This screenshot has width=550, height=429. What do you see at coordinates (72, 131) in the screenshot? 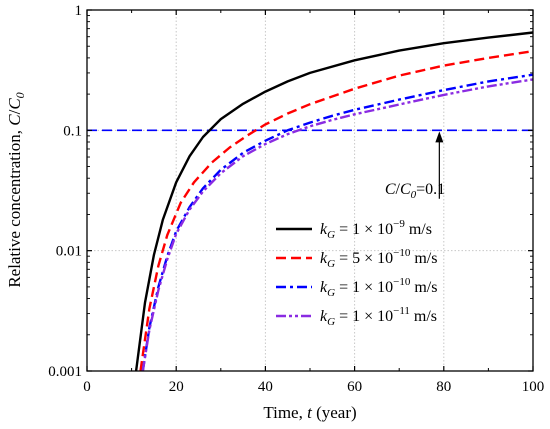
I see `y-tick-label: 0.1` at bounding box center [72, 131].